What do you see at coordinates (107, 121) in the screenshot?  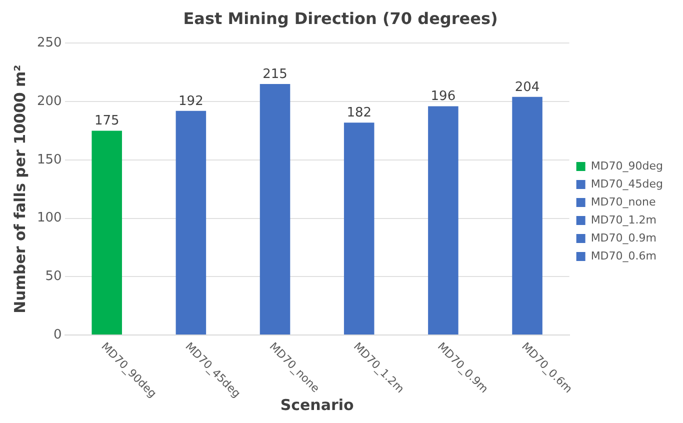 I see `data-label: 175` at bounding box center [107, 121].